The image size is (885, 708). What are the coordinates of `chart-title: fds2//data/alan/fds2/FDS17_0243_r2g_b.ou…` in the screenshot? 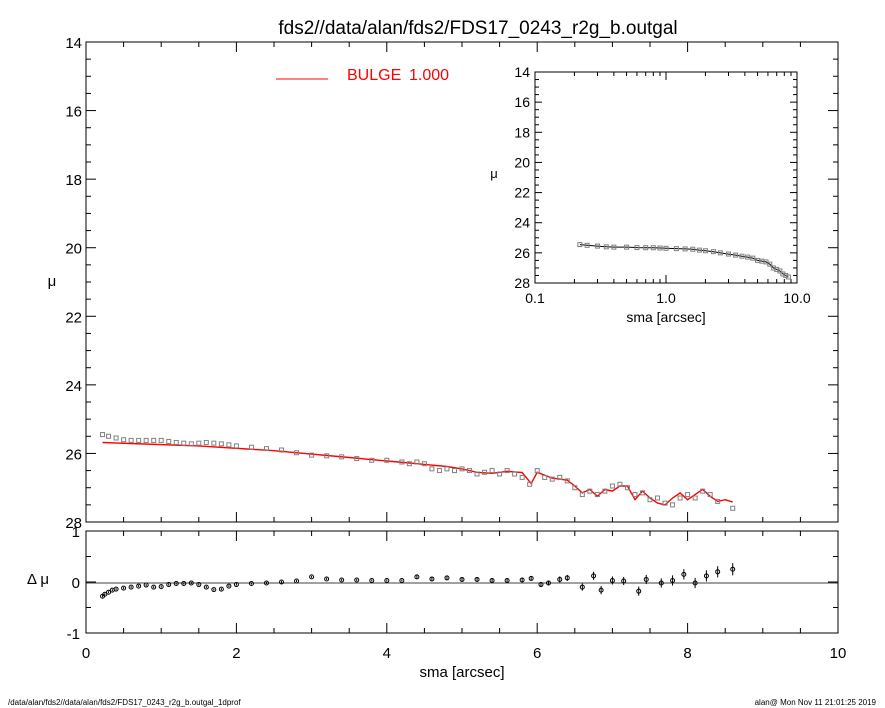 It's located at (477, 28).